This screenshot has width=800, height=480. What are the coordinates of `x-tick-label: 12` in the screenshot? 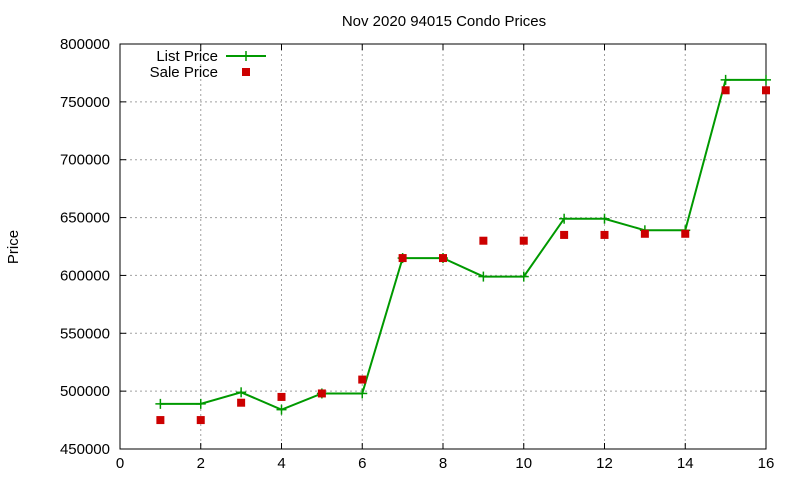 It's located at (604, 463).